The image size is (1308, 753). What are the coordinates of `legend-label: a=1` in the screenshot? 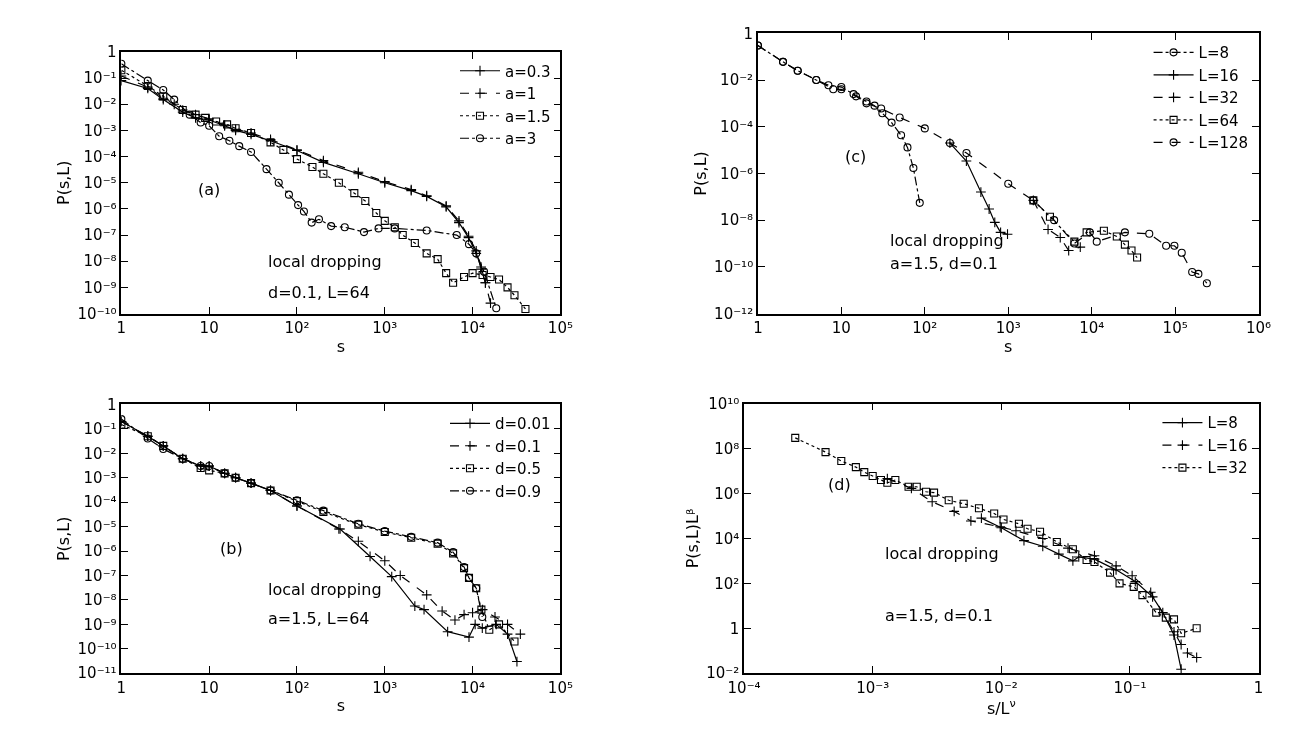 It's located at (521, 94).